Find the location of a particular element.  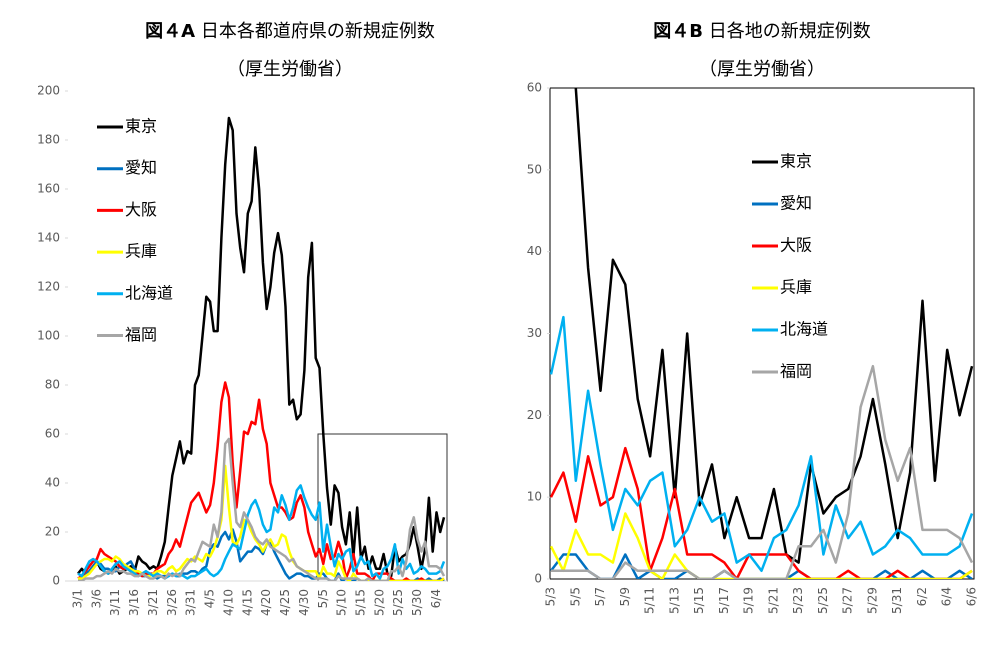

y-tick-label: 120 is located at coordinates (48, 287).